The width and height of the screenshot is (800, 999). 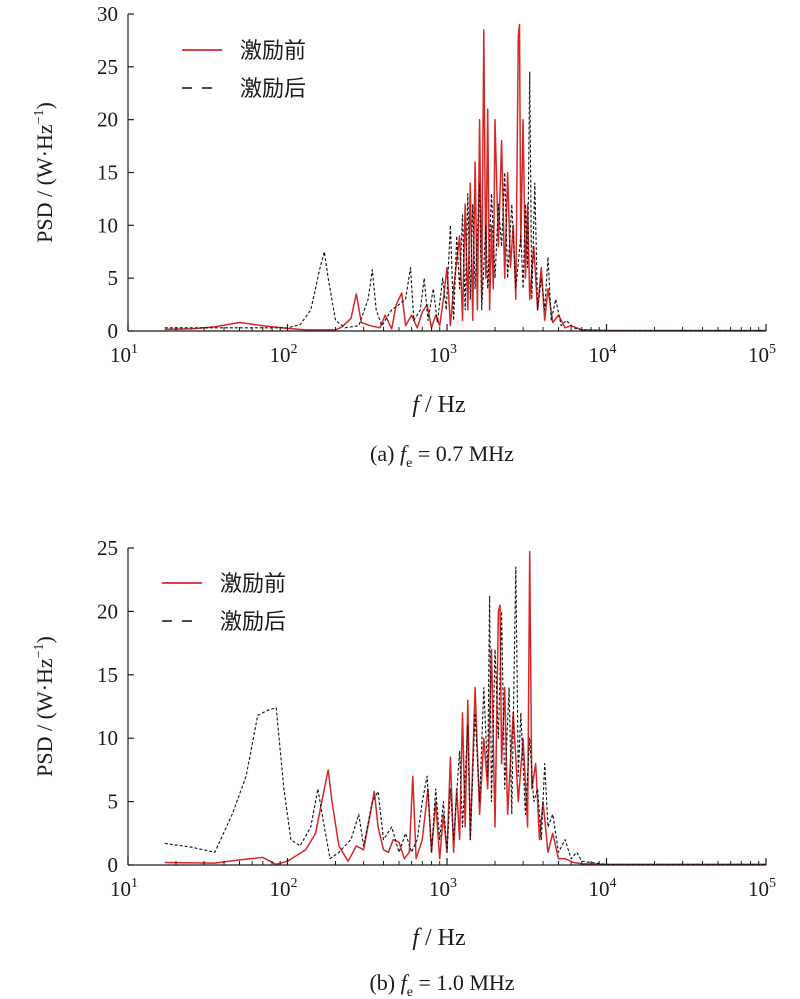 What do you see at coordinates (442, 456) in the screenshot?
I see `panel-a-caption: (a) fe = 0.7 MHz` at bounding box center [442, 456].